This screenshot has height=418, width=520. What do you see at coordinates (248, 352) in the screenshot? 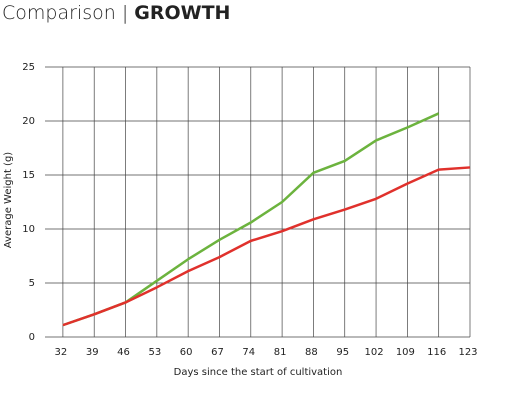
I see `x-tick-label: 74` at bounding box center [248, 352].